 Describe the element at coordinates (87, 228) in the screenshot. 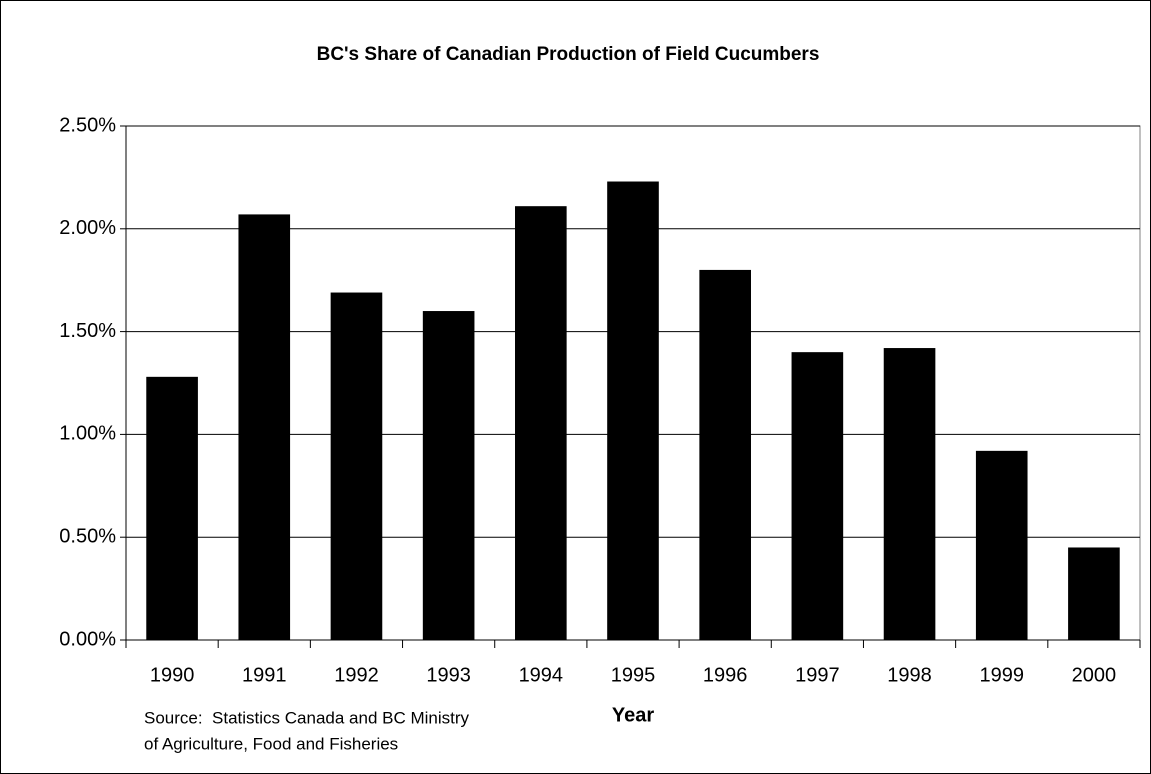

I see `y-tick-label: 2.00%` at that location.